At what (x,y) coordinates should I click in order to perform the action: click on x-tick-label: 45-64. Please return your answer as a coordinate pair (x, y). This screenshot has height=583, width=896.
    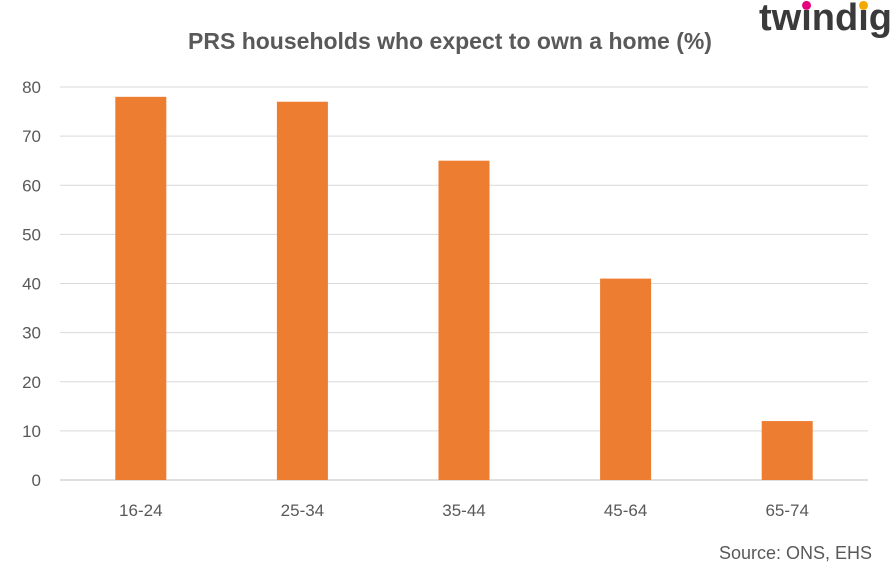
    Looking at the image, I should click on (625, 510).